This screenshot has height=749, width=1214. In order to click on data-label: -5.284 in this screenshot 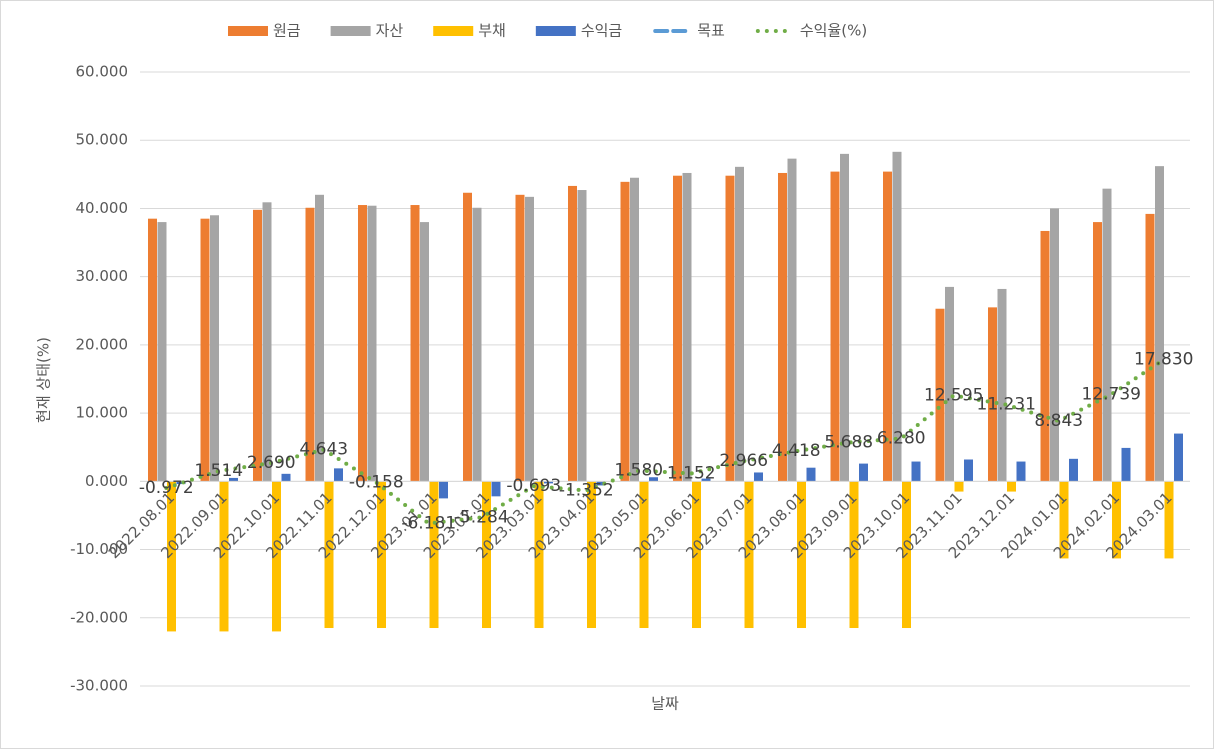, I will do `click(481, 517)`.